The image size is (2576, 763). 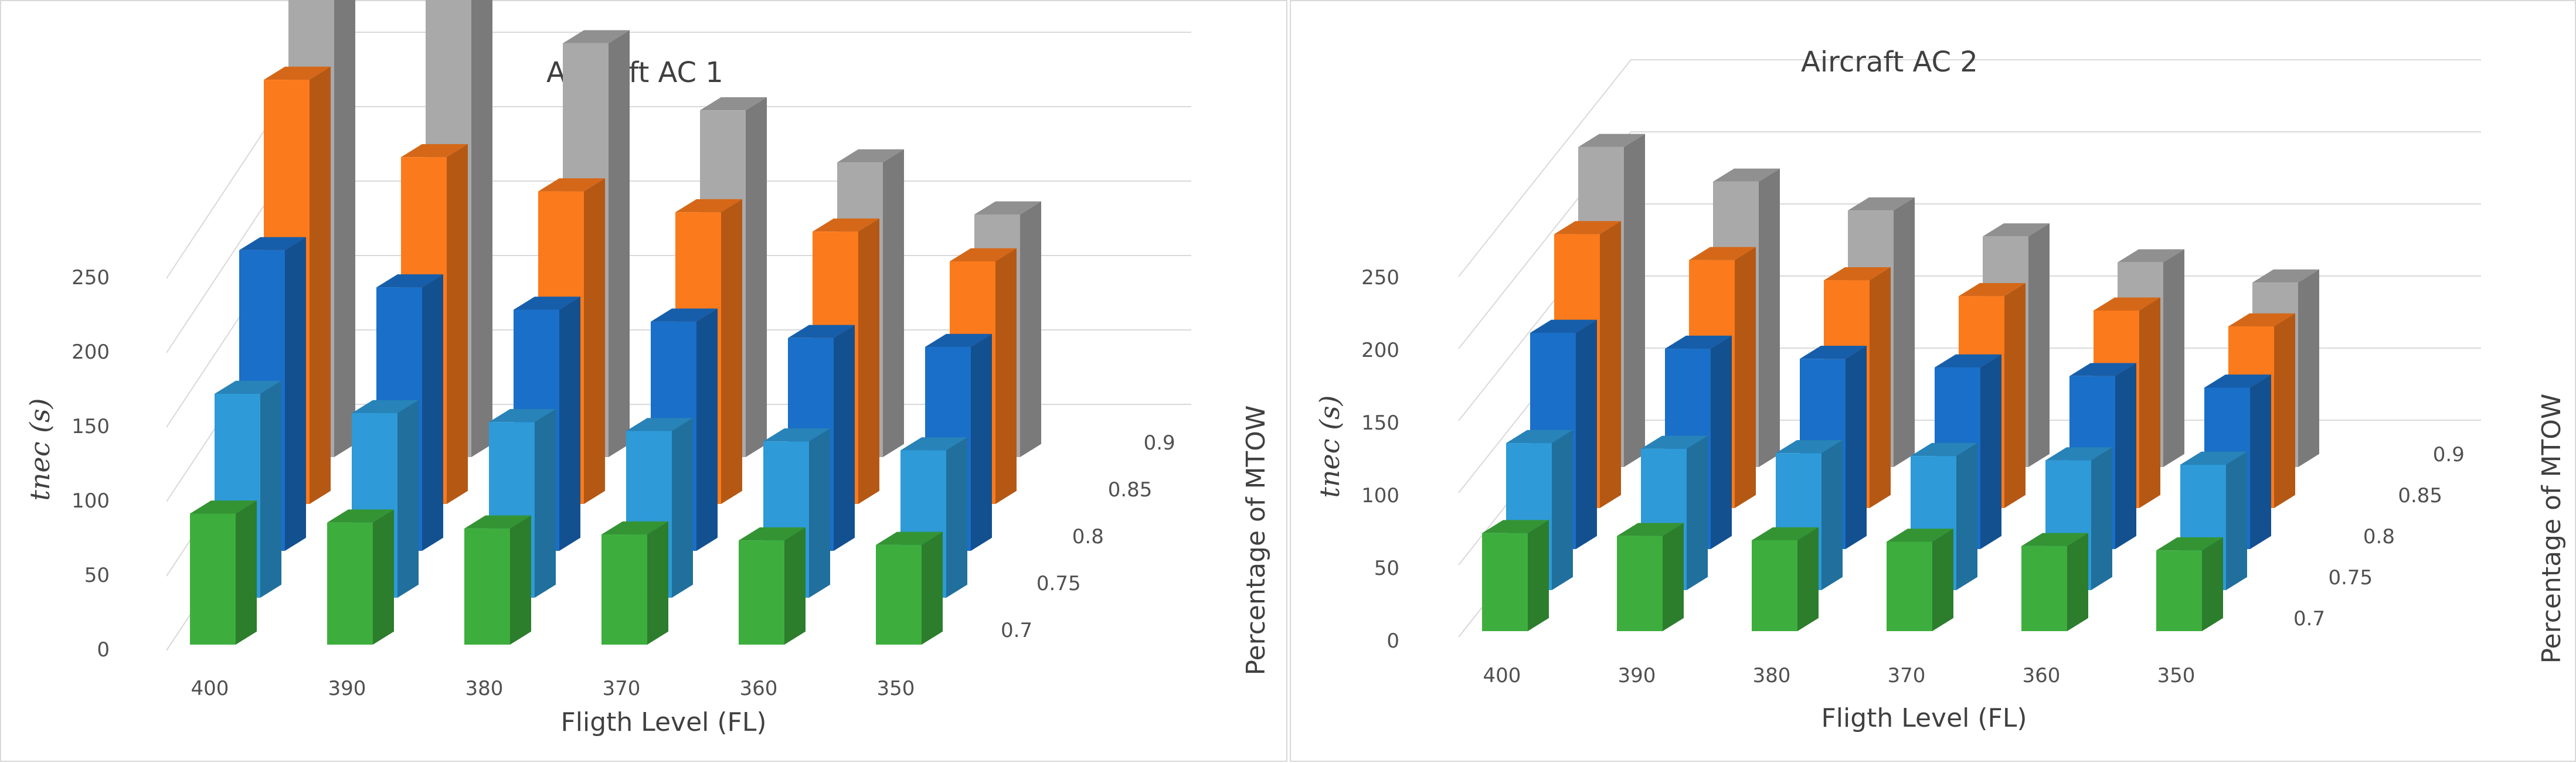 I want to click on y-tick-label: 250, so click(x=91, y=277).